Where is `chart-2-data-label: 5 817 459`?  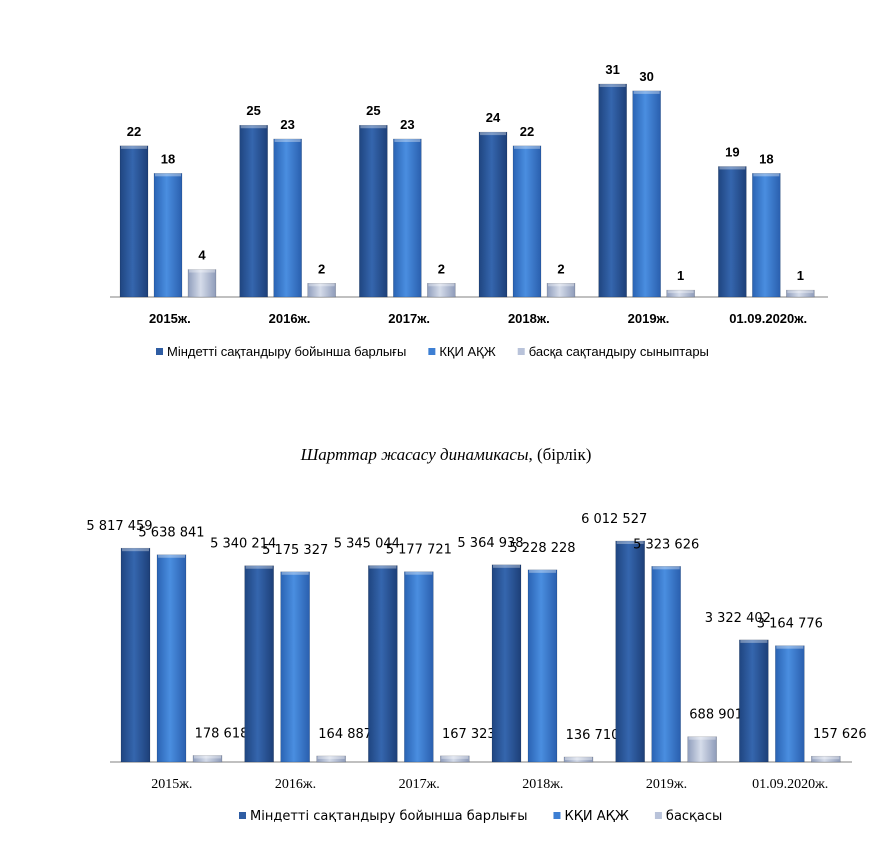 chart-2-data-label: 5 817 459 is located at coordinates (119, 526).